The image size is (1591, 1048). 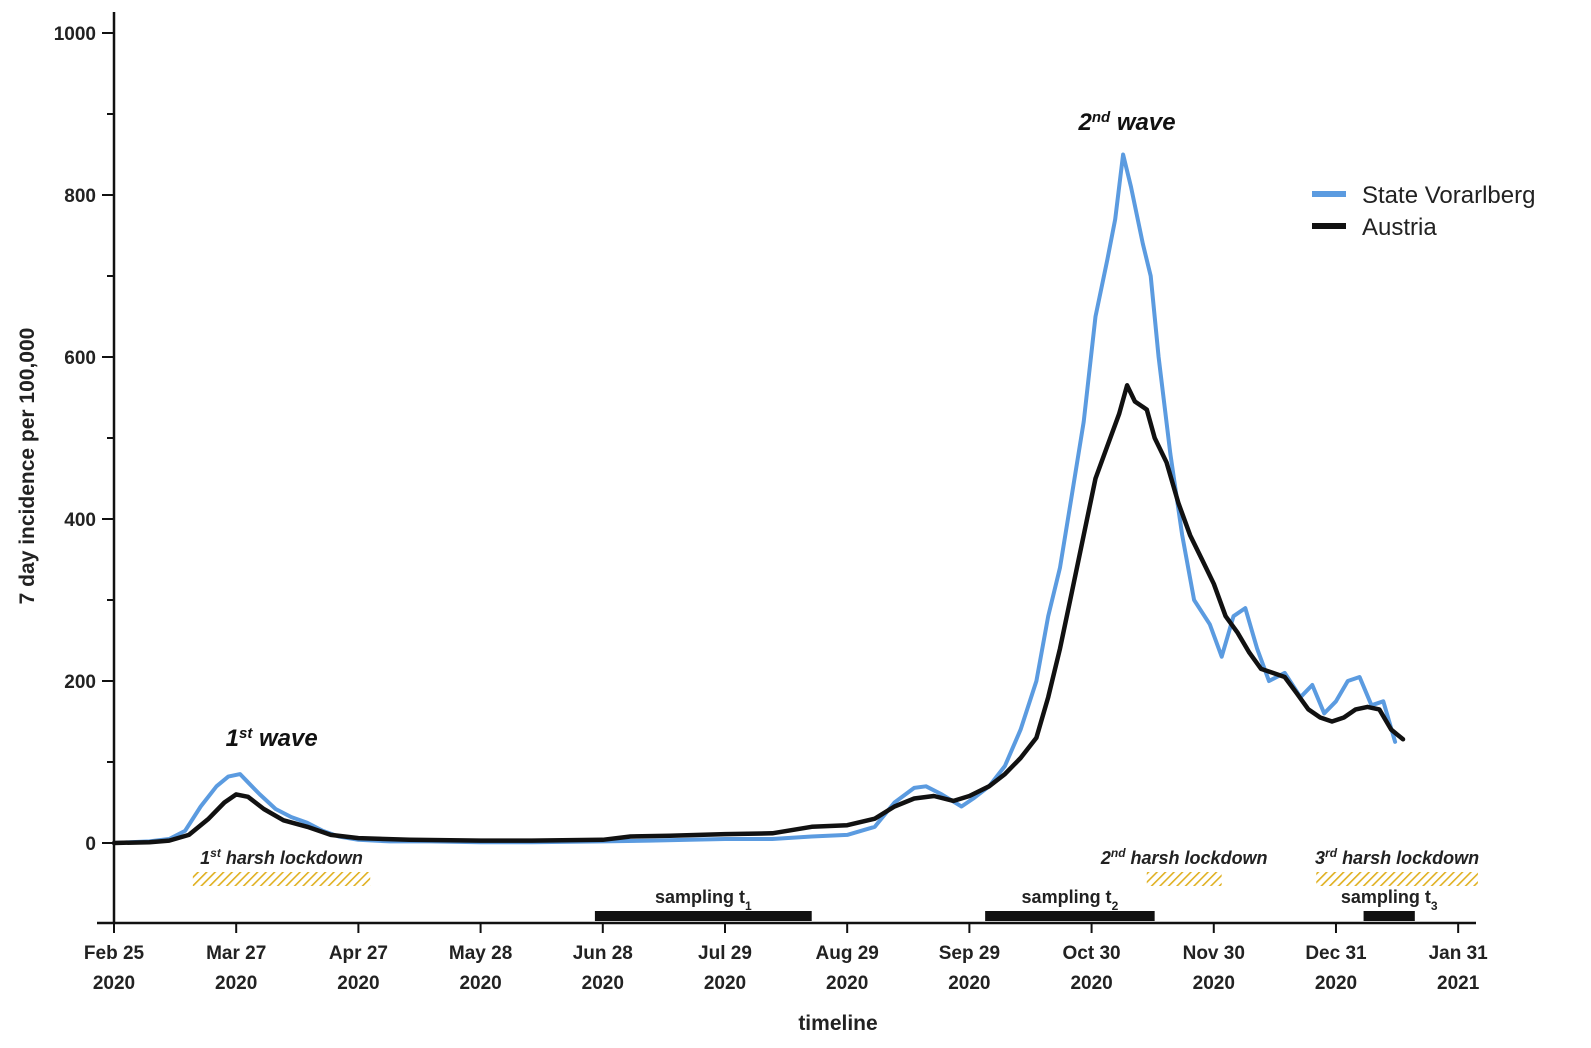 I want to click on sampling-label: sampling t1, so click(x=703, y=900).